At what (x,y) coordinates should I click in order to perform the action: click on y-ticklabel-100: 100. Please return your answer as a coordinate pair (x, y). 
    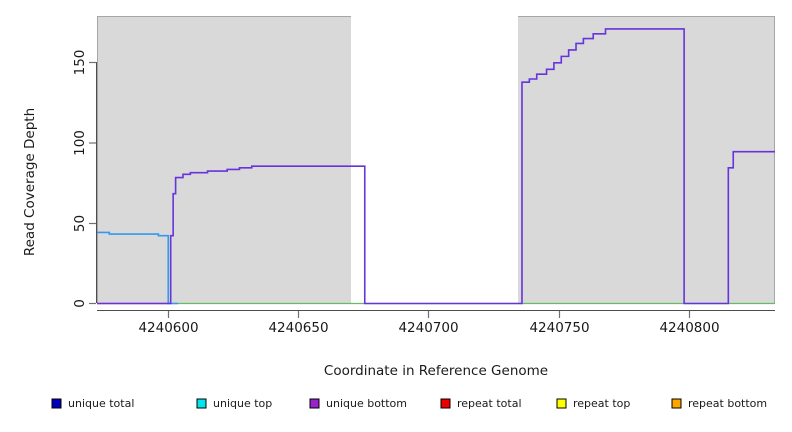
    Looking at the image, I should click on (80, 143).